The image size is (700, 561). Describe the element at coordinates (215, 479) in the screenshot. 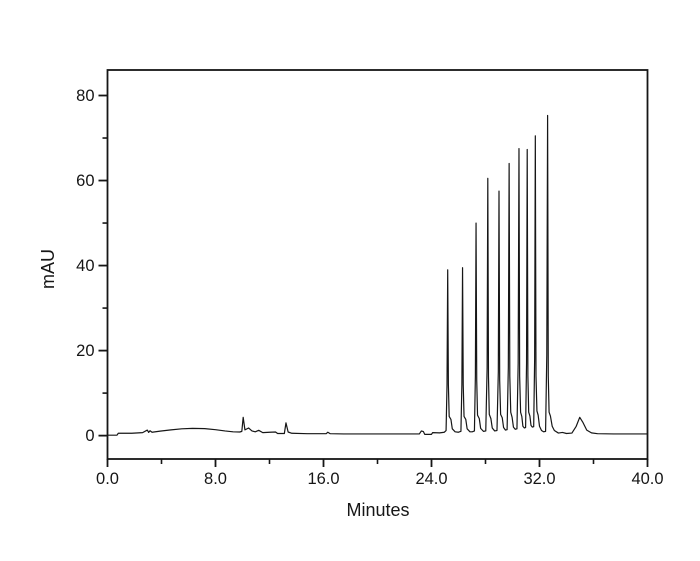

I see `x-tick-label: 8.0` at that location.